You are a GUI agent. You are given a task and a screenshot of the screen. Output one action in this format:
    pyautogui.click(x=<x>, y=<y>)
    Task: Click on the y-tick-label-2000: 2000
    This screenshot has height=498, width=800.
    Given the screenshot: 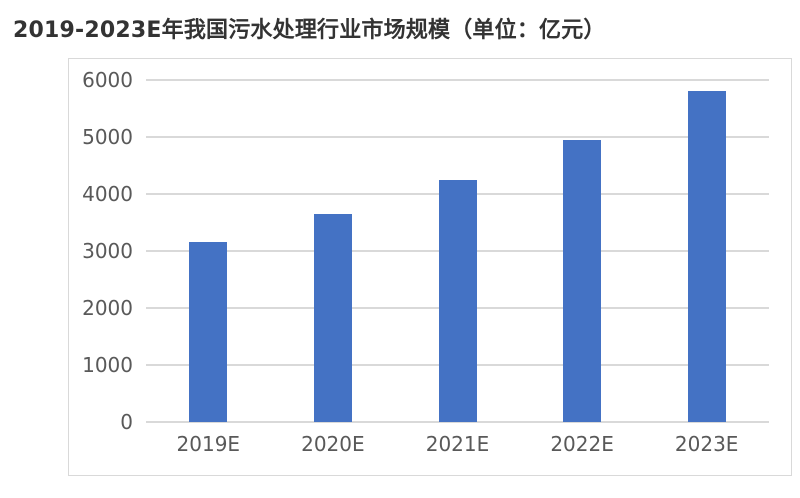 What is the action you would take?
    pyautogui.click(x=107, y=308)
    